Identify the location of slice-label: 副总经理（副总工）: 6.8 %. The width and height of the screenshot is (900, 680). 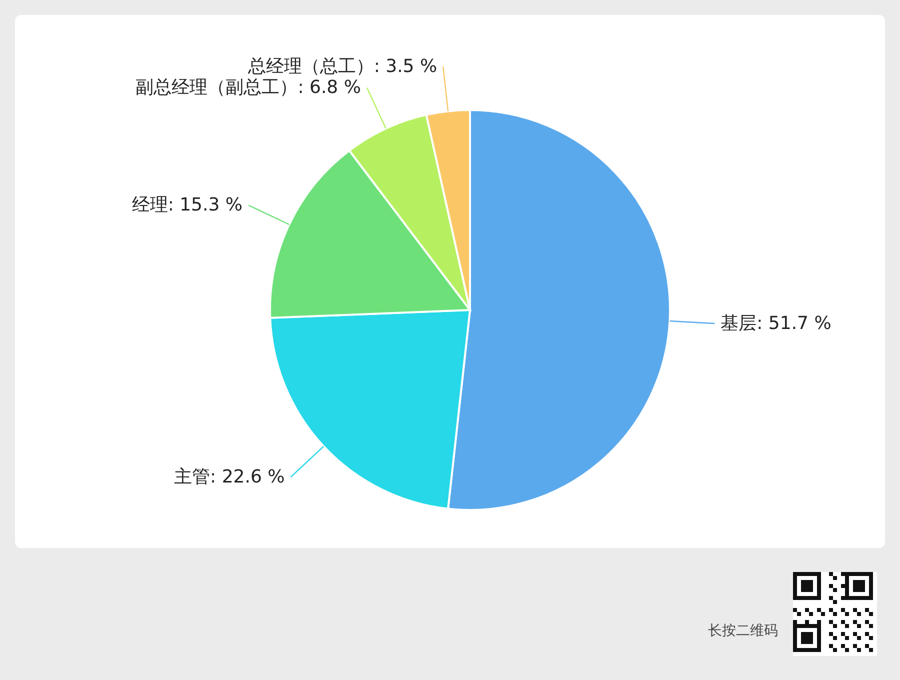
(248, 87).